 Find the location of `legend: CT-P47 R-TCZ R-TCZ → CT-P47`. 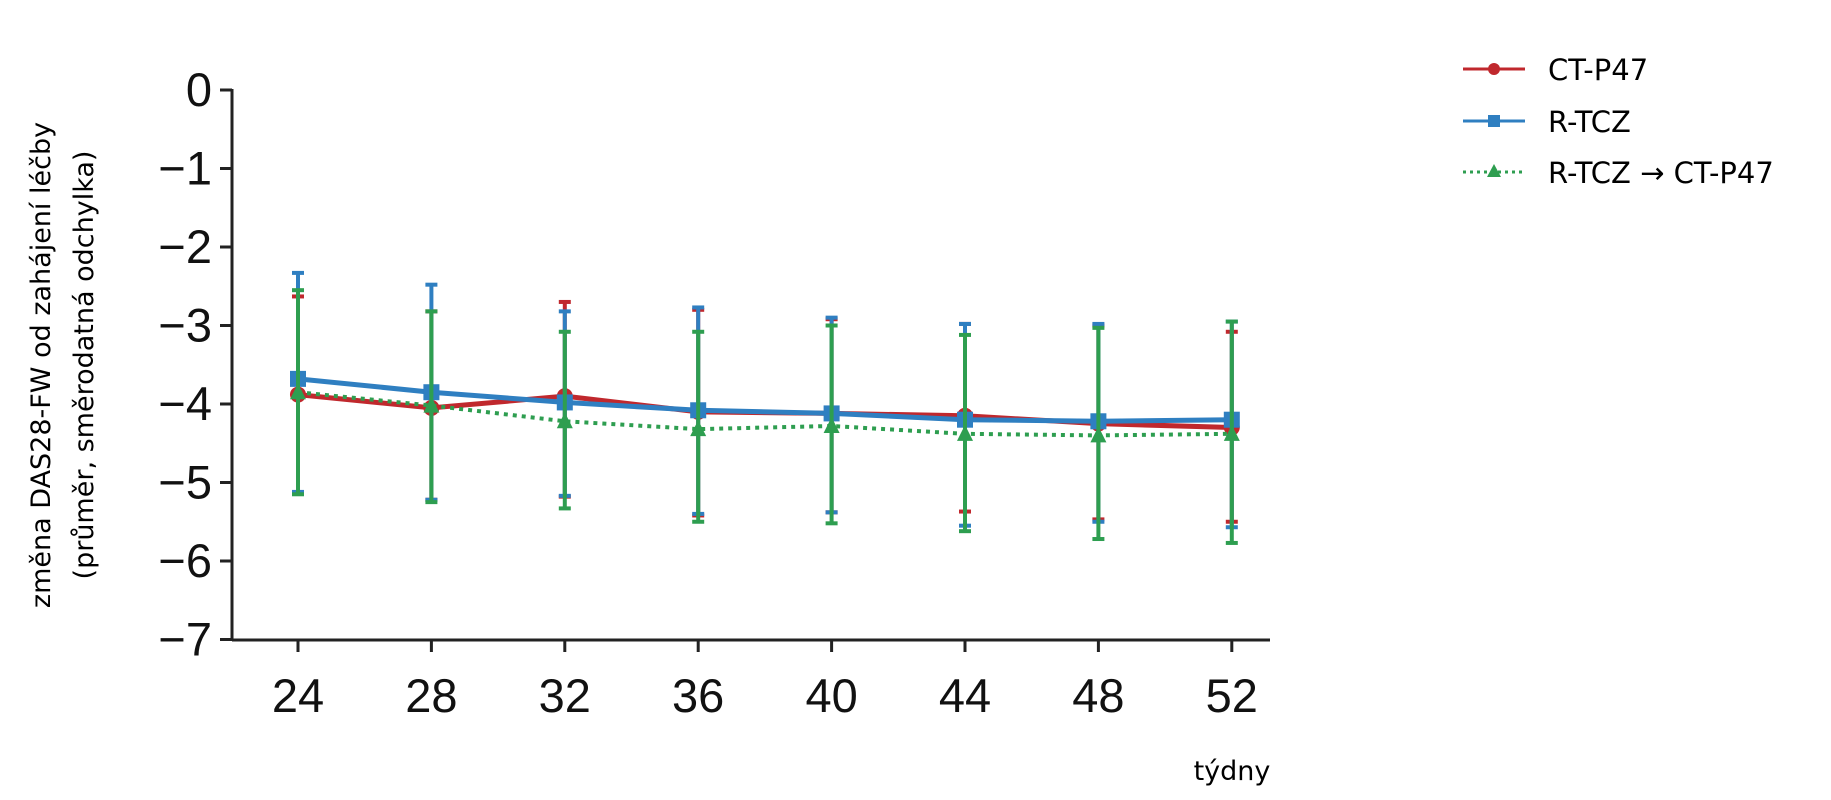

legend: CT-P47 R-TCZ R-TCZ → CT-P47 is located at coordinates (1618, 121).